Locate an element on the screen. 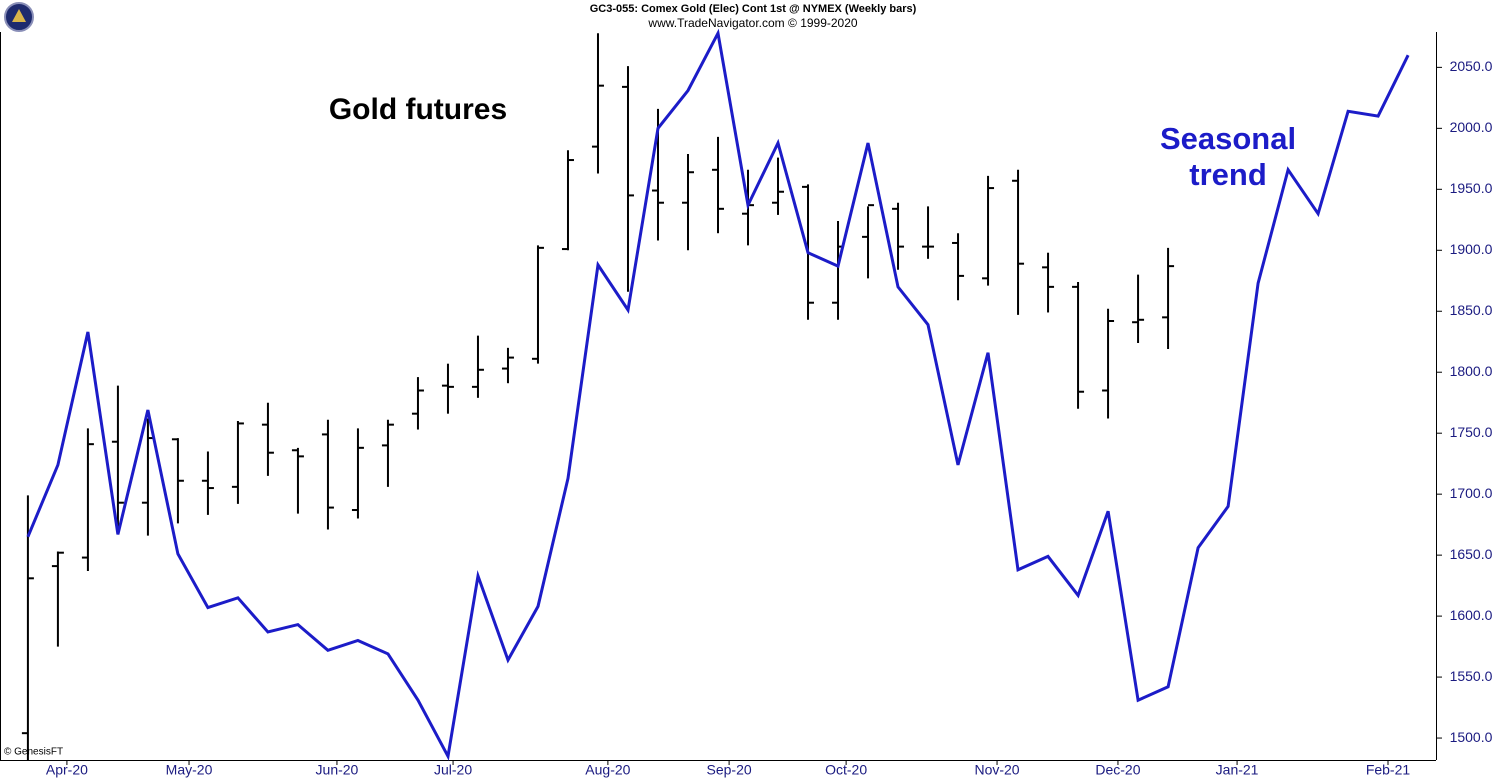 Image resolution: width=1506 pixels, height=783 pixels. y-tick-label: 1500.0 is located at coordinates (1471, 737).